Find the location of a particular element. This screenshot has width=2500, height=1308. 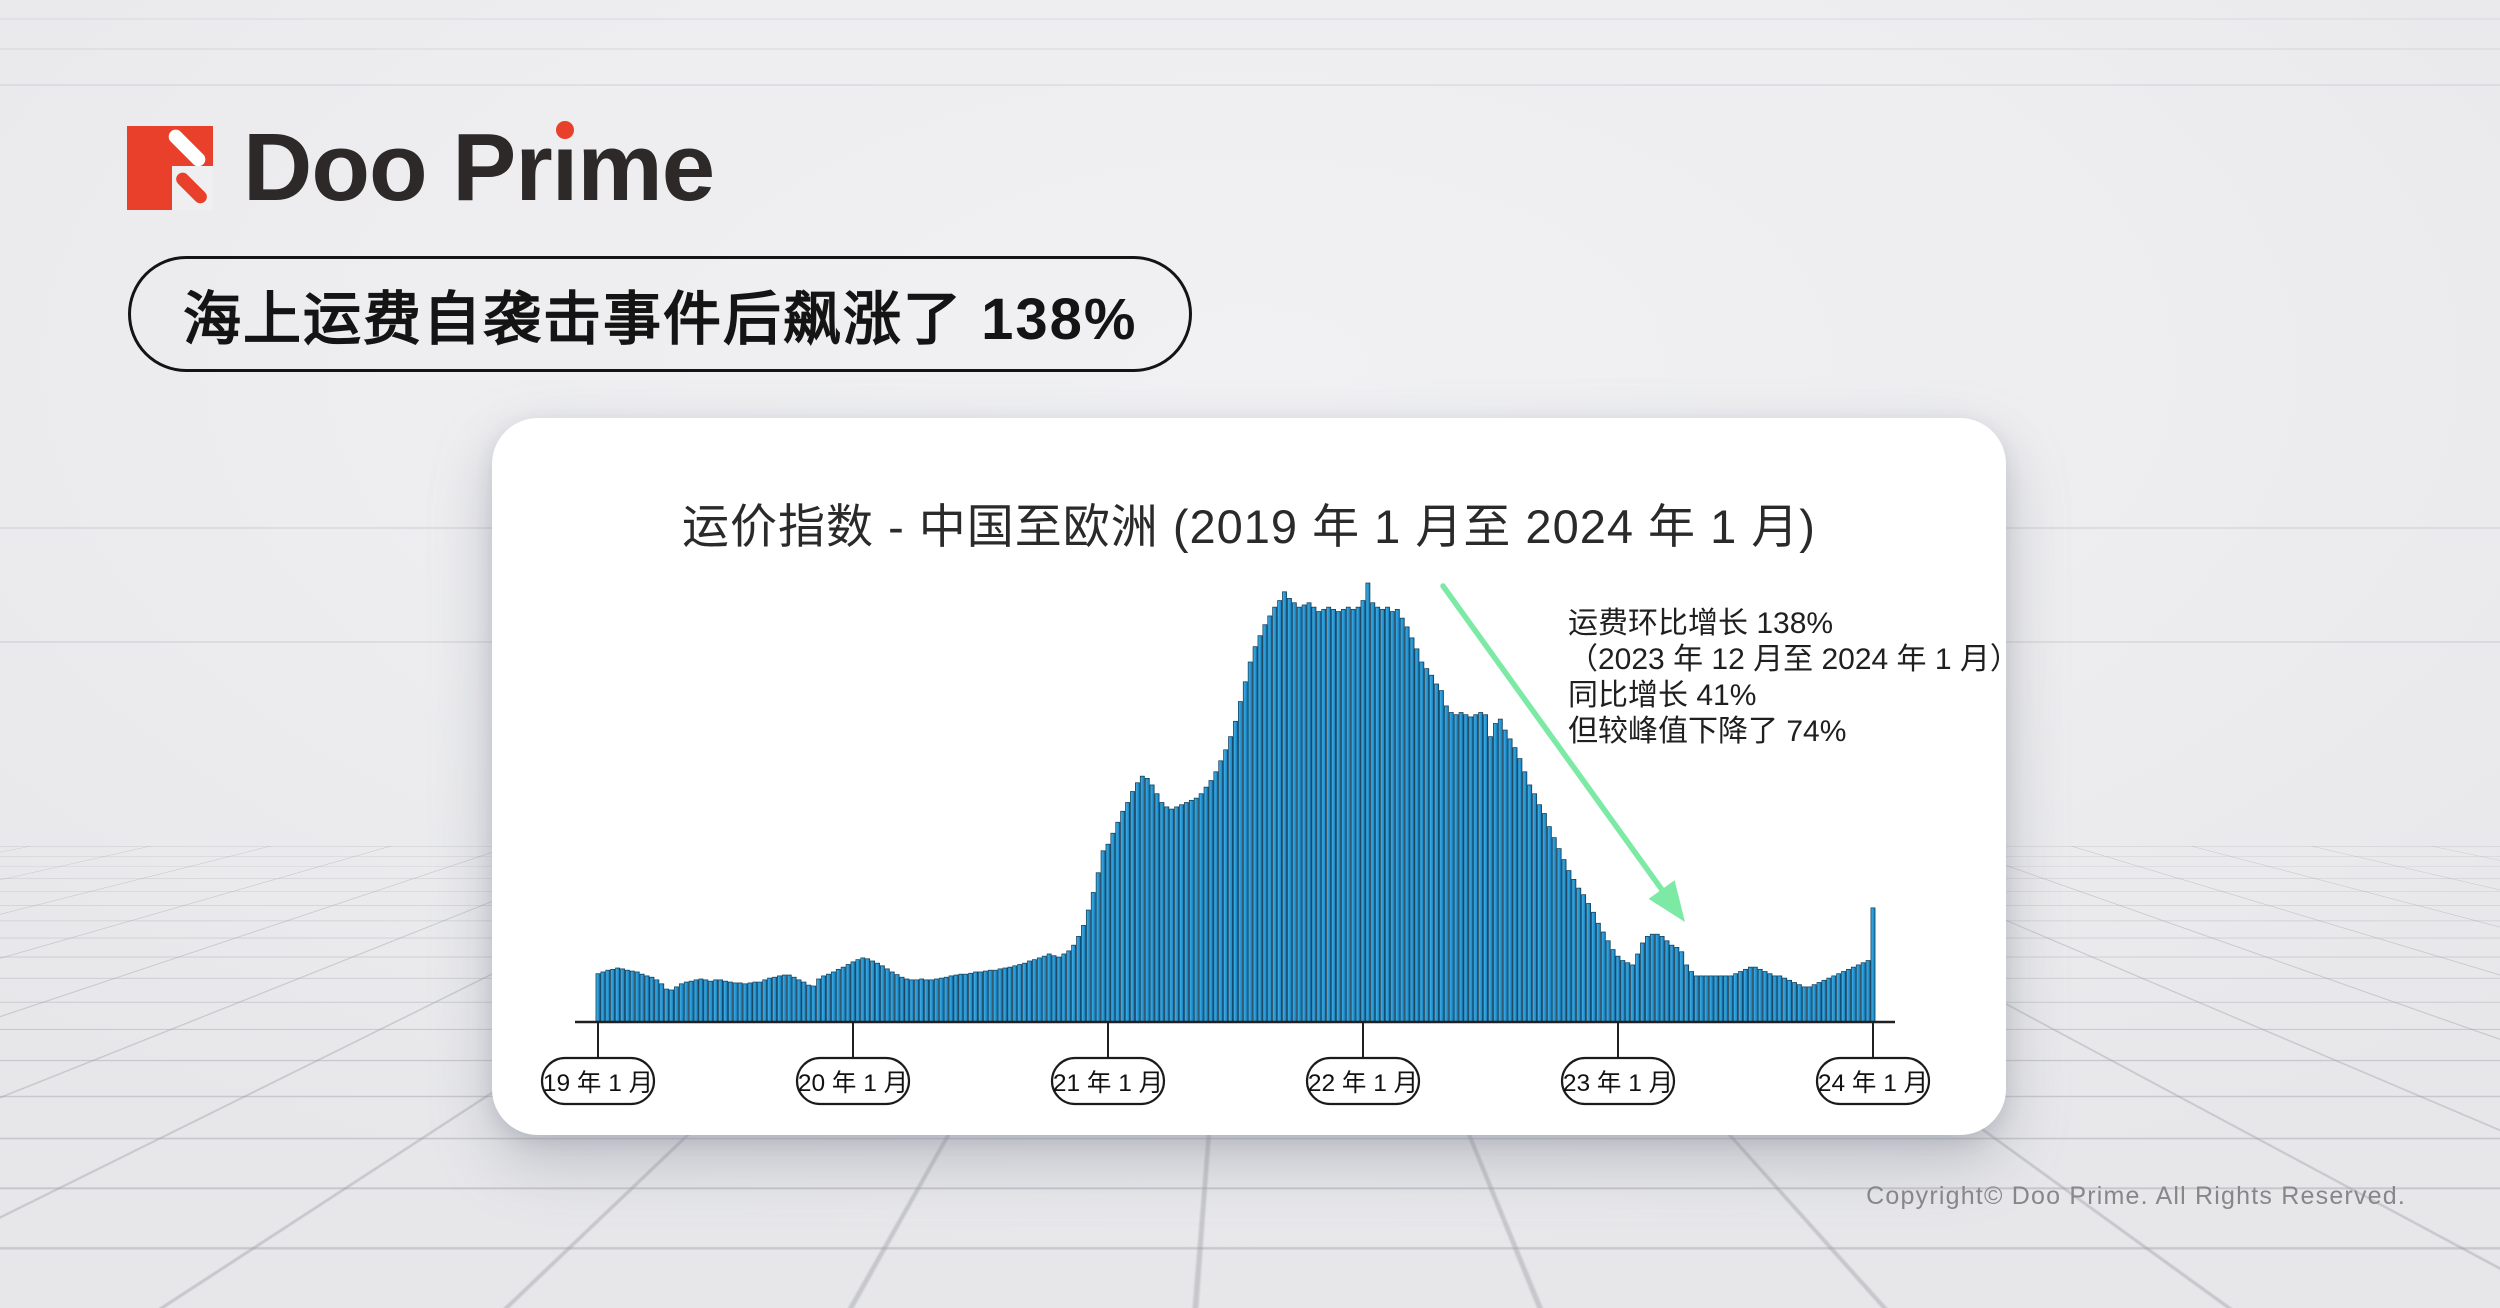

brand-logo-text: Doo Prıme is located at coordinates (479, 168).